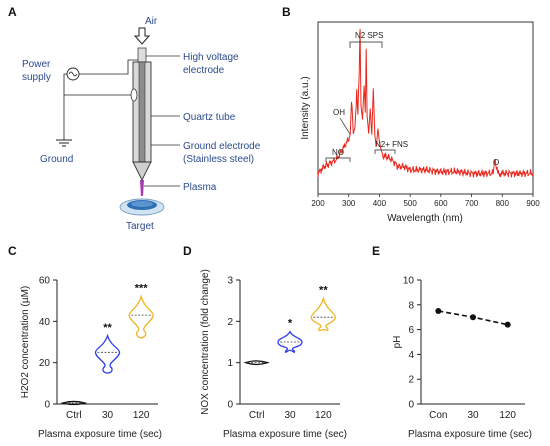 The width and height of the screenshot is (550, 446). What do you see at coordinates (25, 342) in the screenshot?
I see `h2o2-y-label: H2O2 concentration (µM)` at bounding box center [25, 342].